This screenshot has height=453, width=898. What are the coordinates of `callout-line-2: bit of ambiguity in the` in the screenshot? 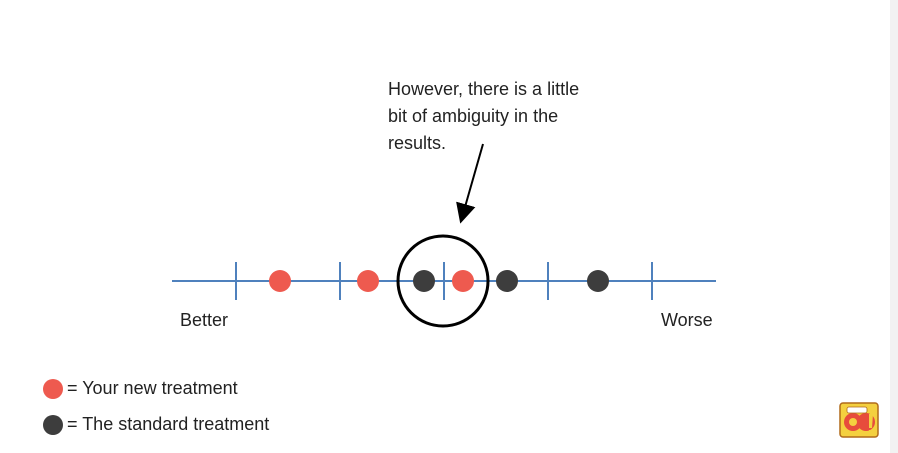 It's located at (473, 116).